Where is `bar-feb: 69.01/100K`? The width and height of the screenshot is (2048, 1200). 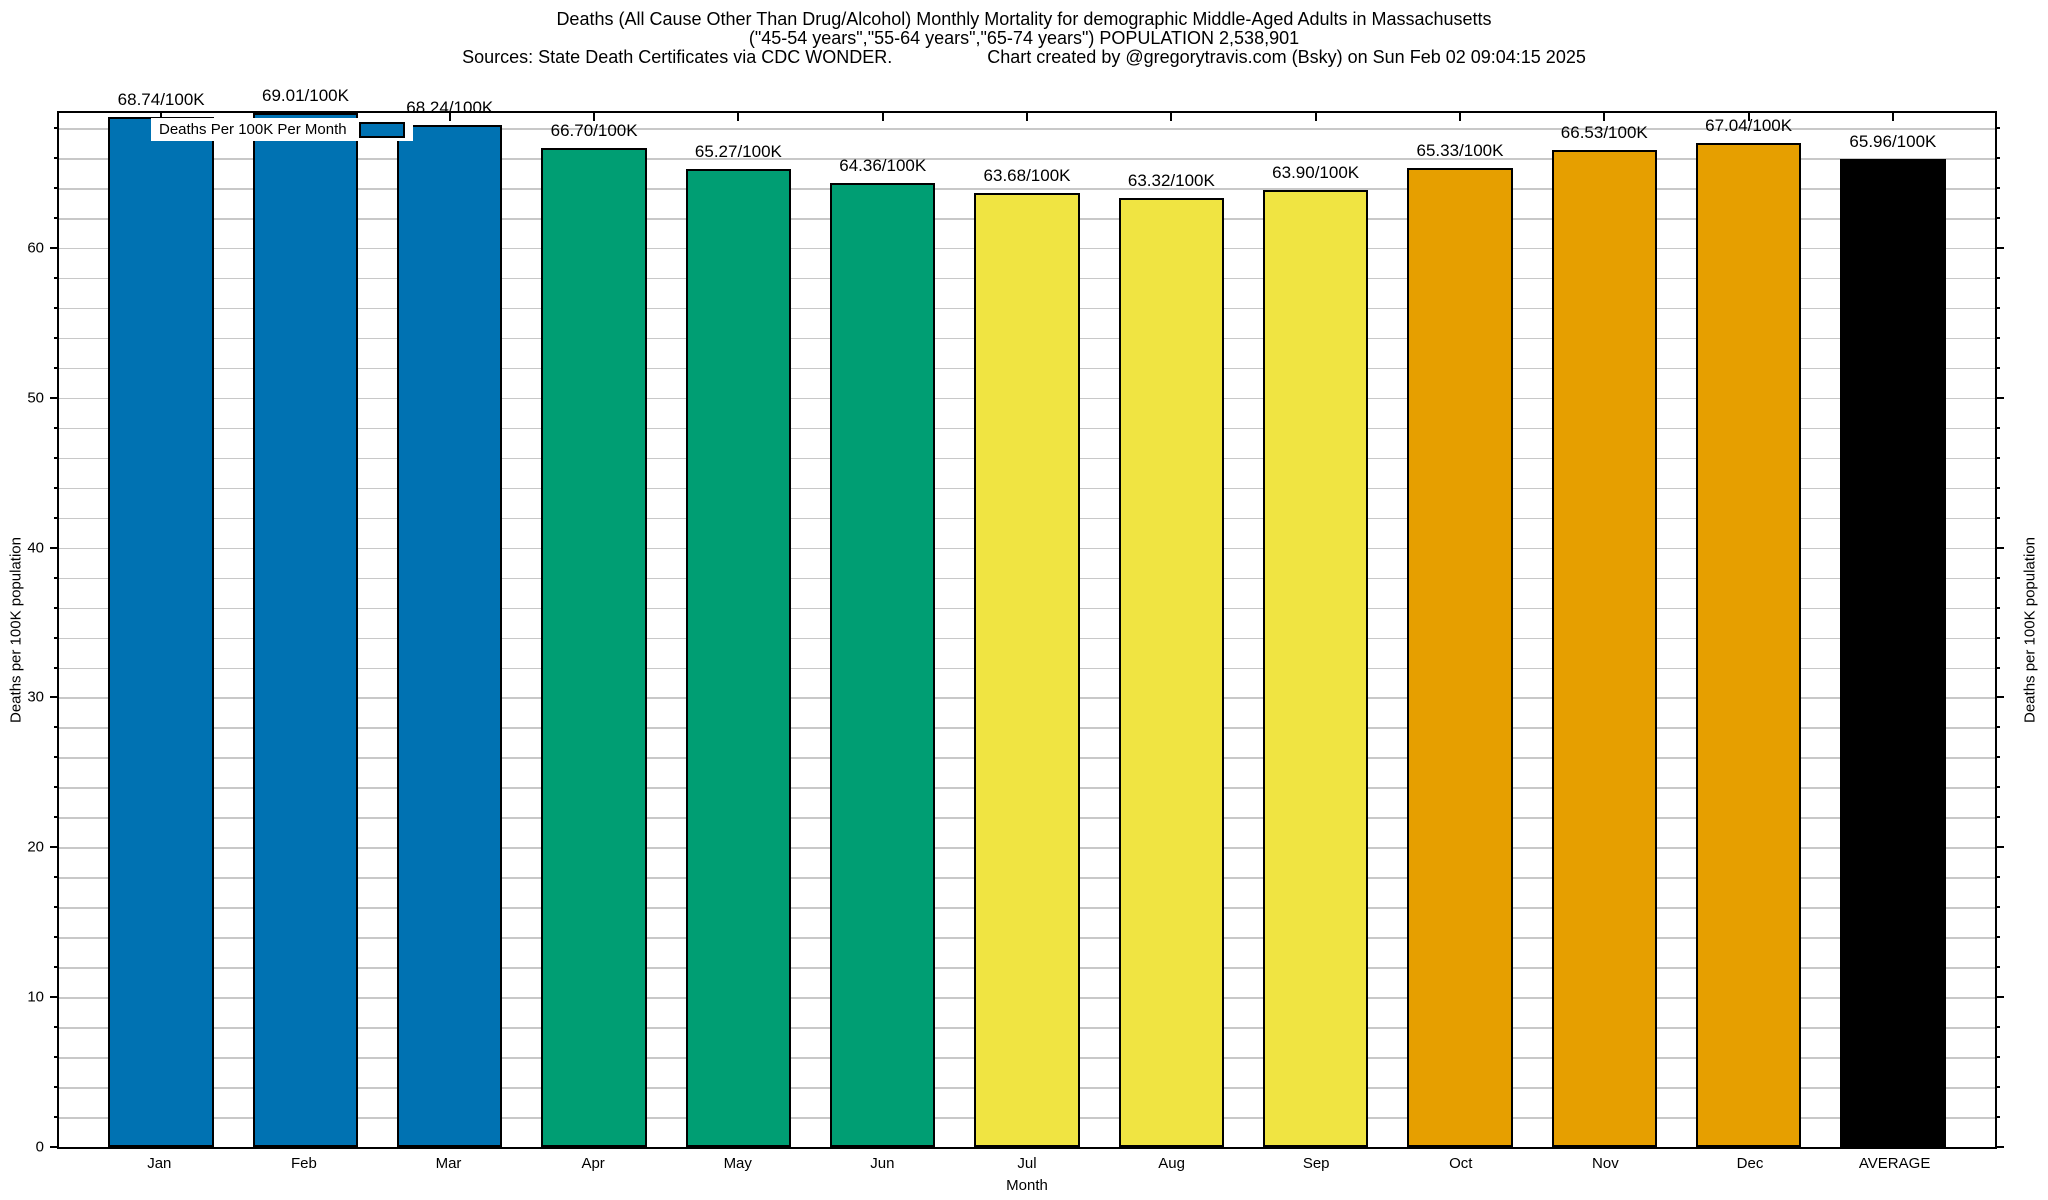 bar-feb: 69.01/100K is located at coordinates (305, 616).